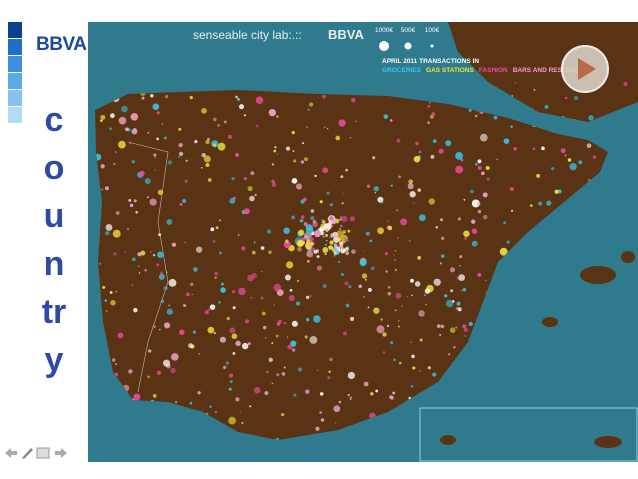 The height and width of the screenshot is (479, 638). What do you see at coordinates (608, 442) in the screenshot?
I see `island` at bounding box center [608, 442].